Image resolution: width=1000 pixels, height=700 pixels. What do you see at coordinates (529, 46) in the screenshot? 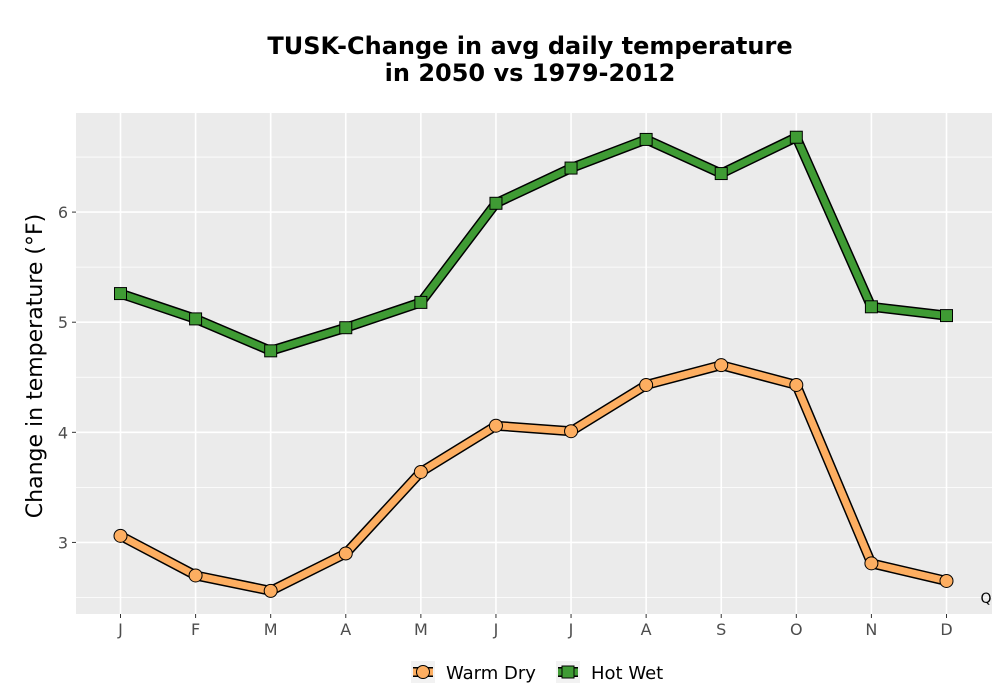
I see `chart-title-line-1: TUSK-Change in avg daily temperature` at bounding box center [529, 46].